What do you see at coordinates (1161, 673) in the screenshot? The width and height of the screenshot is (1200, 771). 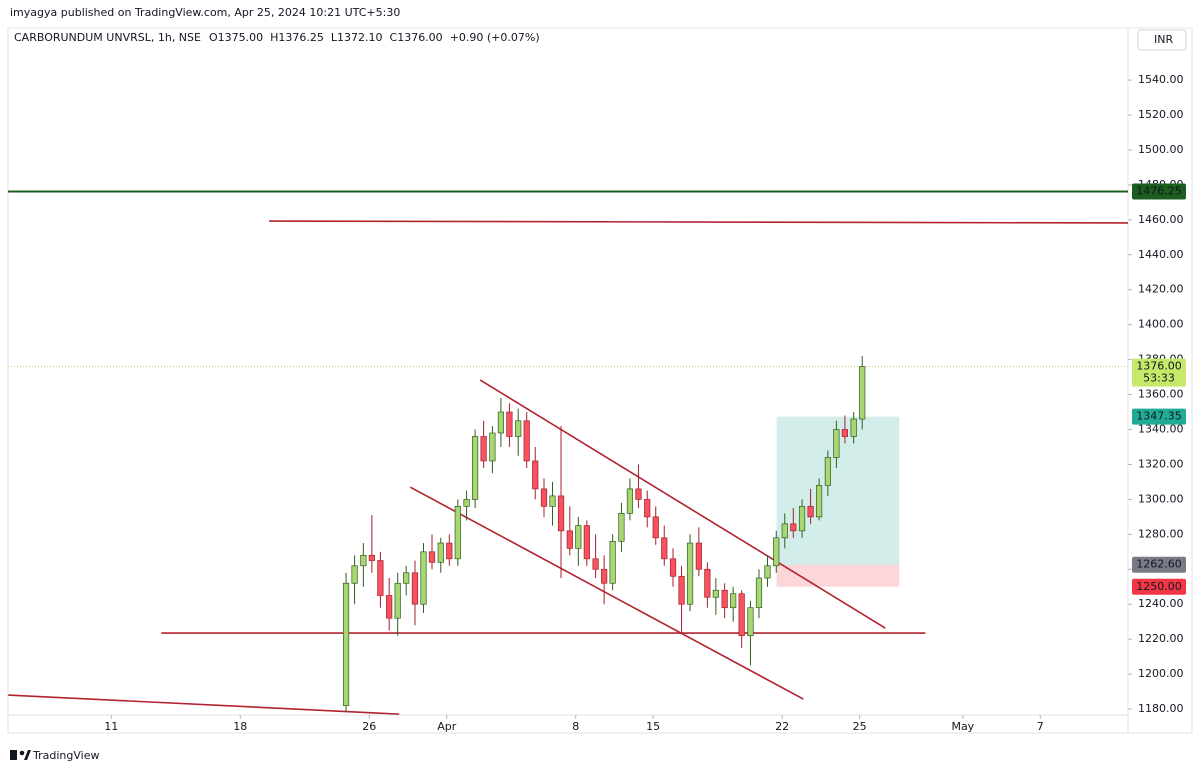 I see `y-tick-label: 1200.00` at bounding box center [1161, 673].